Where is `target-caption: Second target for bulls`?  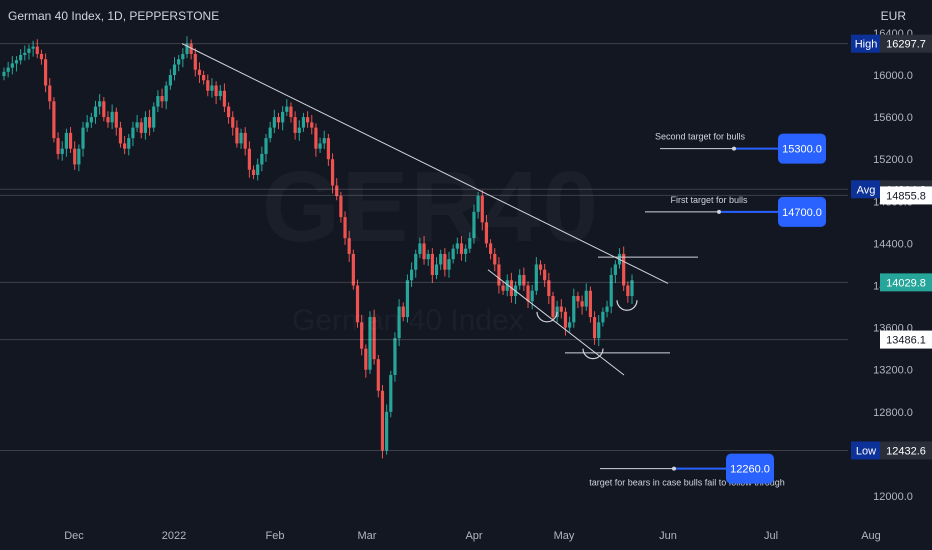
target-caption: Second target for bulls is located at coordinates (700, 137).